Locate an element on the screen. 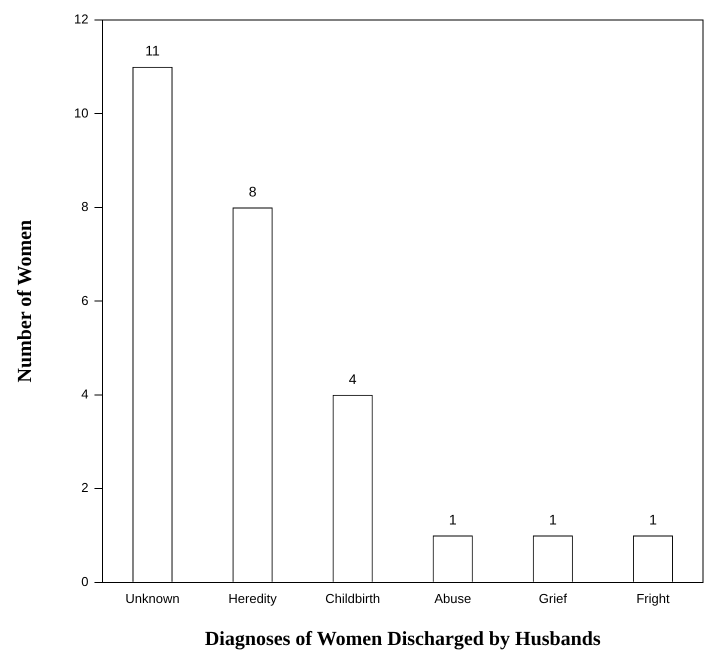  x-tick-label: Fright is located at coordinates (653, 598).